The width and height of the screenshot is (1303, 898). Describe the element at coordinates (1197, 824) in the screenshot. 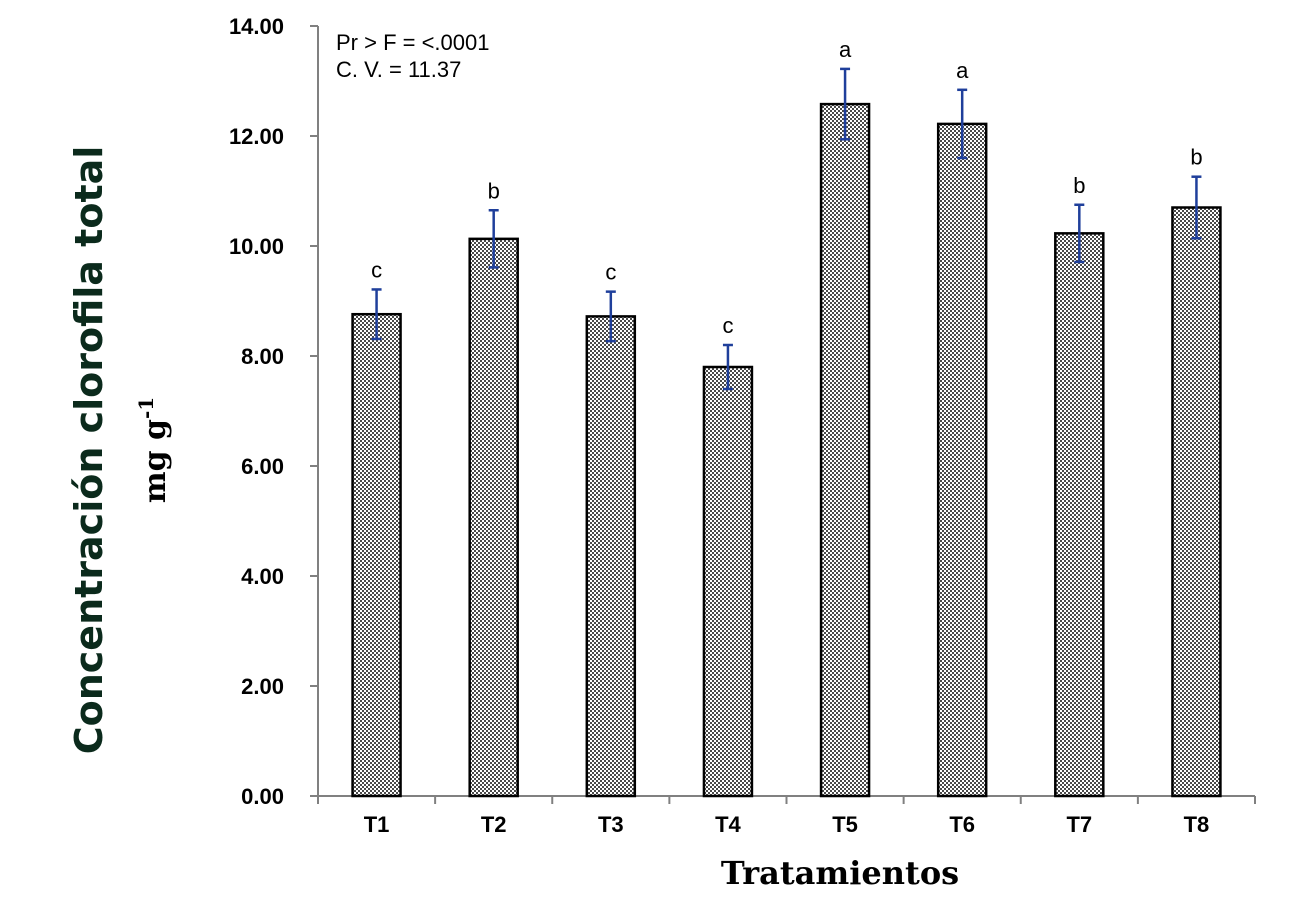

I see `x-tick-label-t8: T8` at that location.